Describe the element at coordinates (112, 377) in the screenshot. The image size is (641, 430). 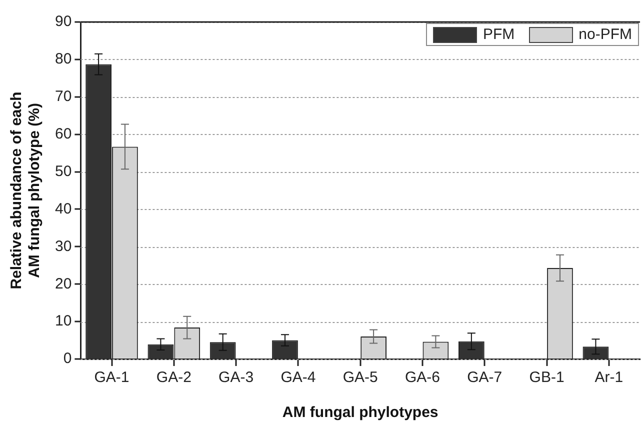
I see `x-tick-label: GA-1` at that location.